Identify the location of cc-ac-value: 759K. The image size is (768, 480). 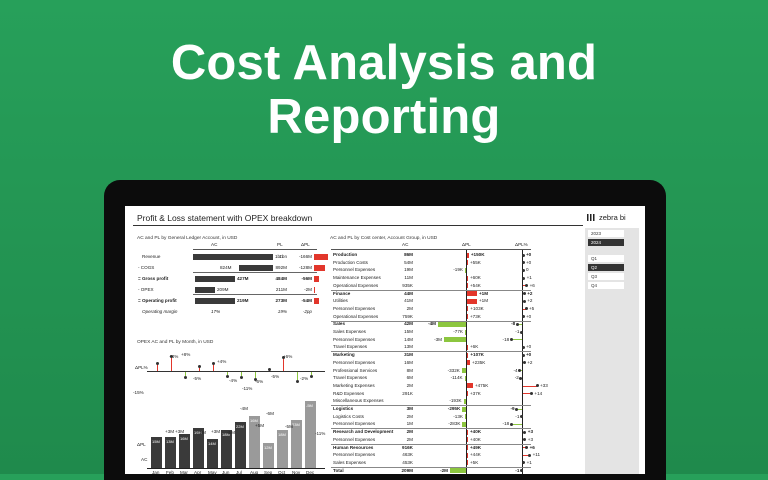
(401, 317).